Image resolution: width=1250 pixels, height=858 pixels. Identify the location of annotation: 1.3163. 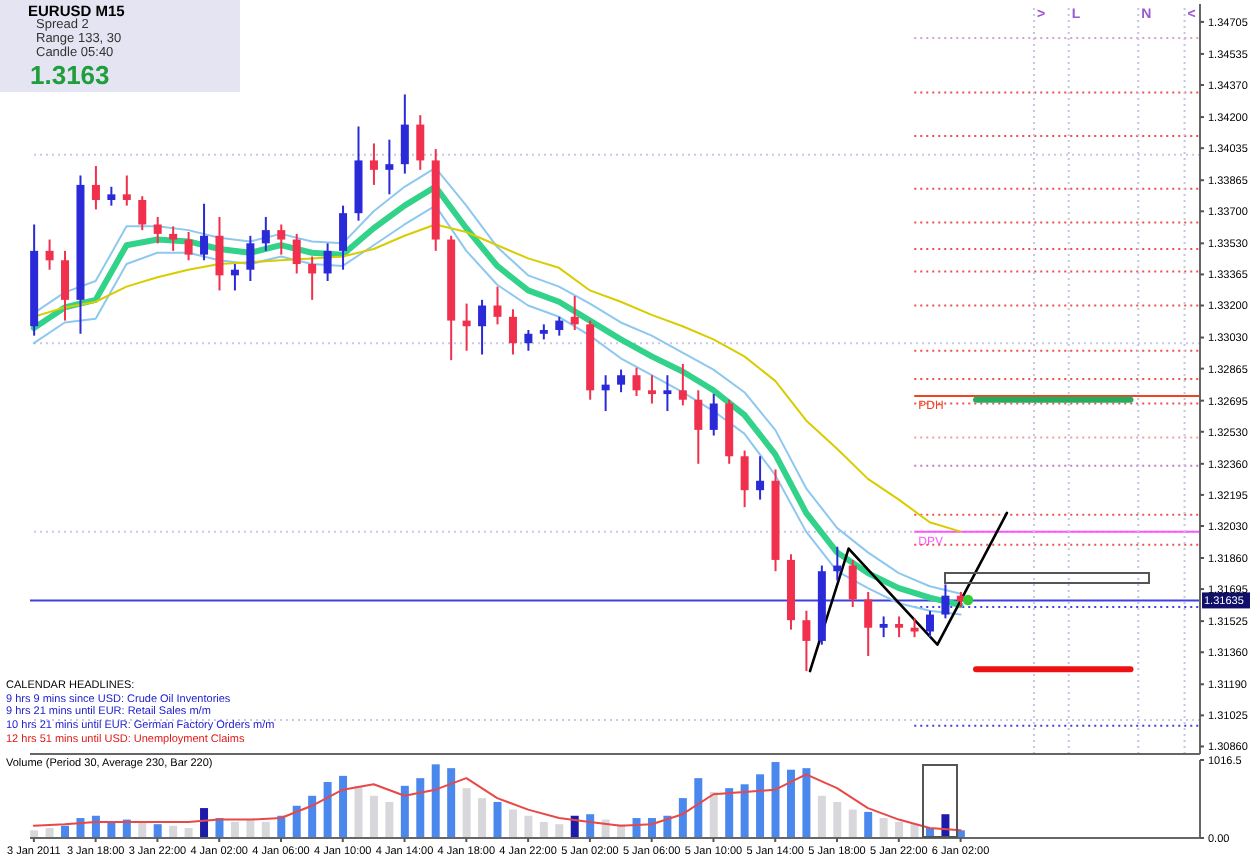
(70, 75).